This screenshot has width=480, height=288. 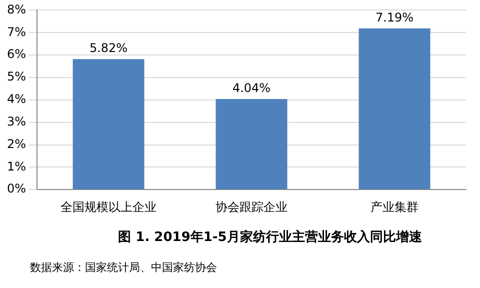 I want to click on data-label: 4.04%, so click(x=251, y=88).